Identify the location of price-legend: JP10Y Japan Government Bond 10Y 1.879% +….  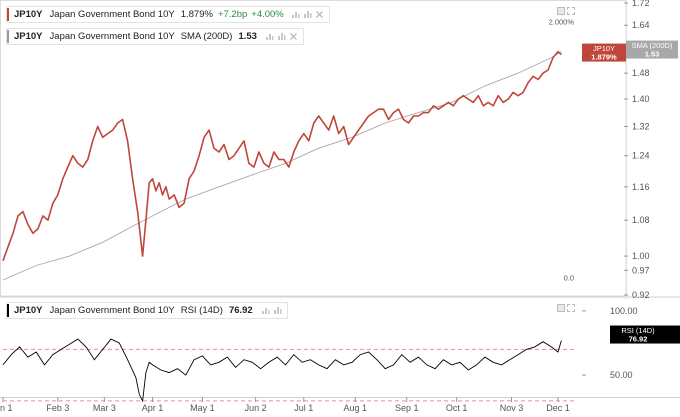
(168, 14).